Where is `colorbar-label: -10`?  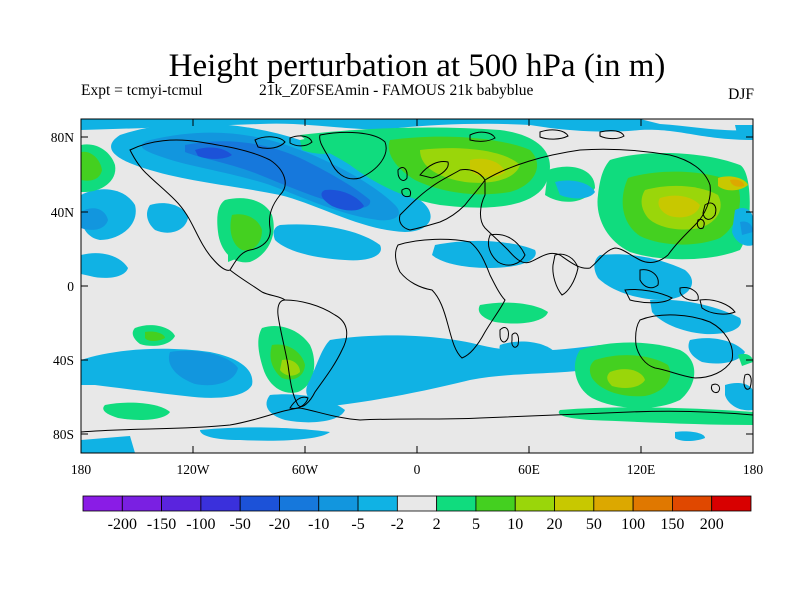 colorbar-label: -10 is located at coordinates (318, 524).